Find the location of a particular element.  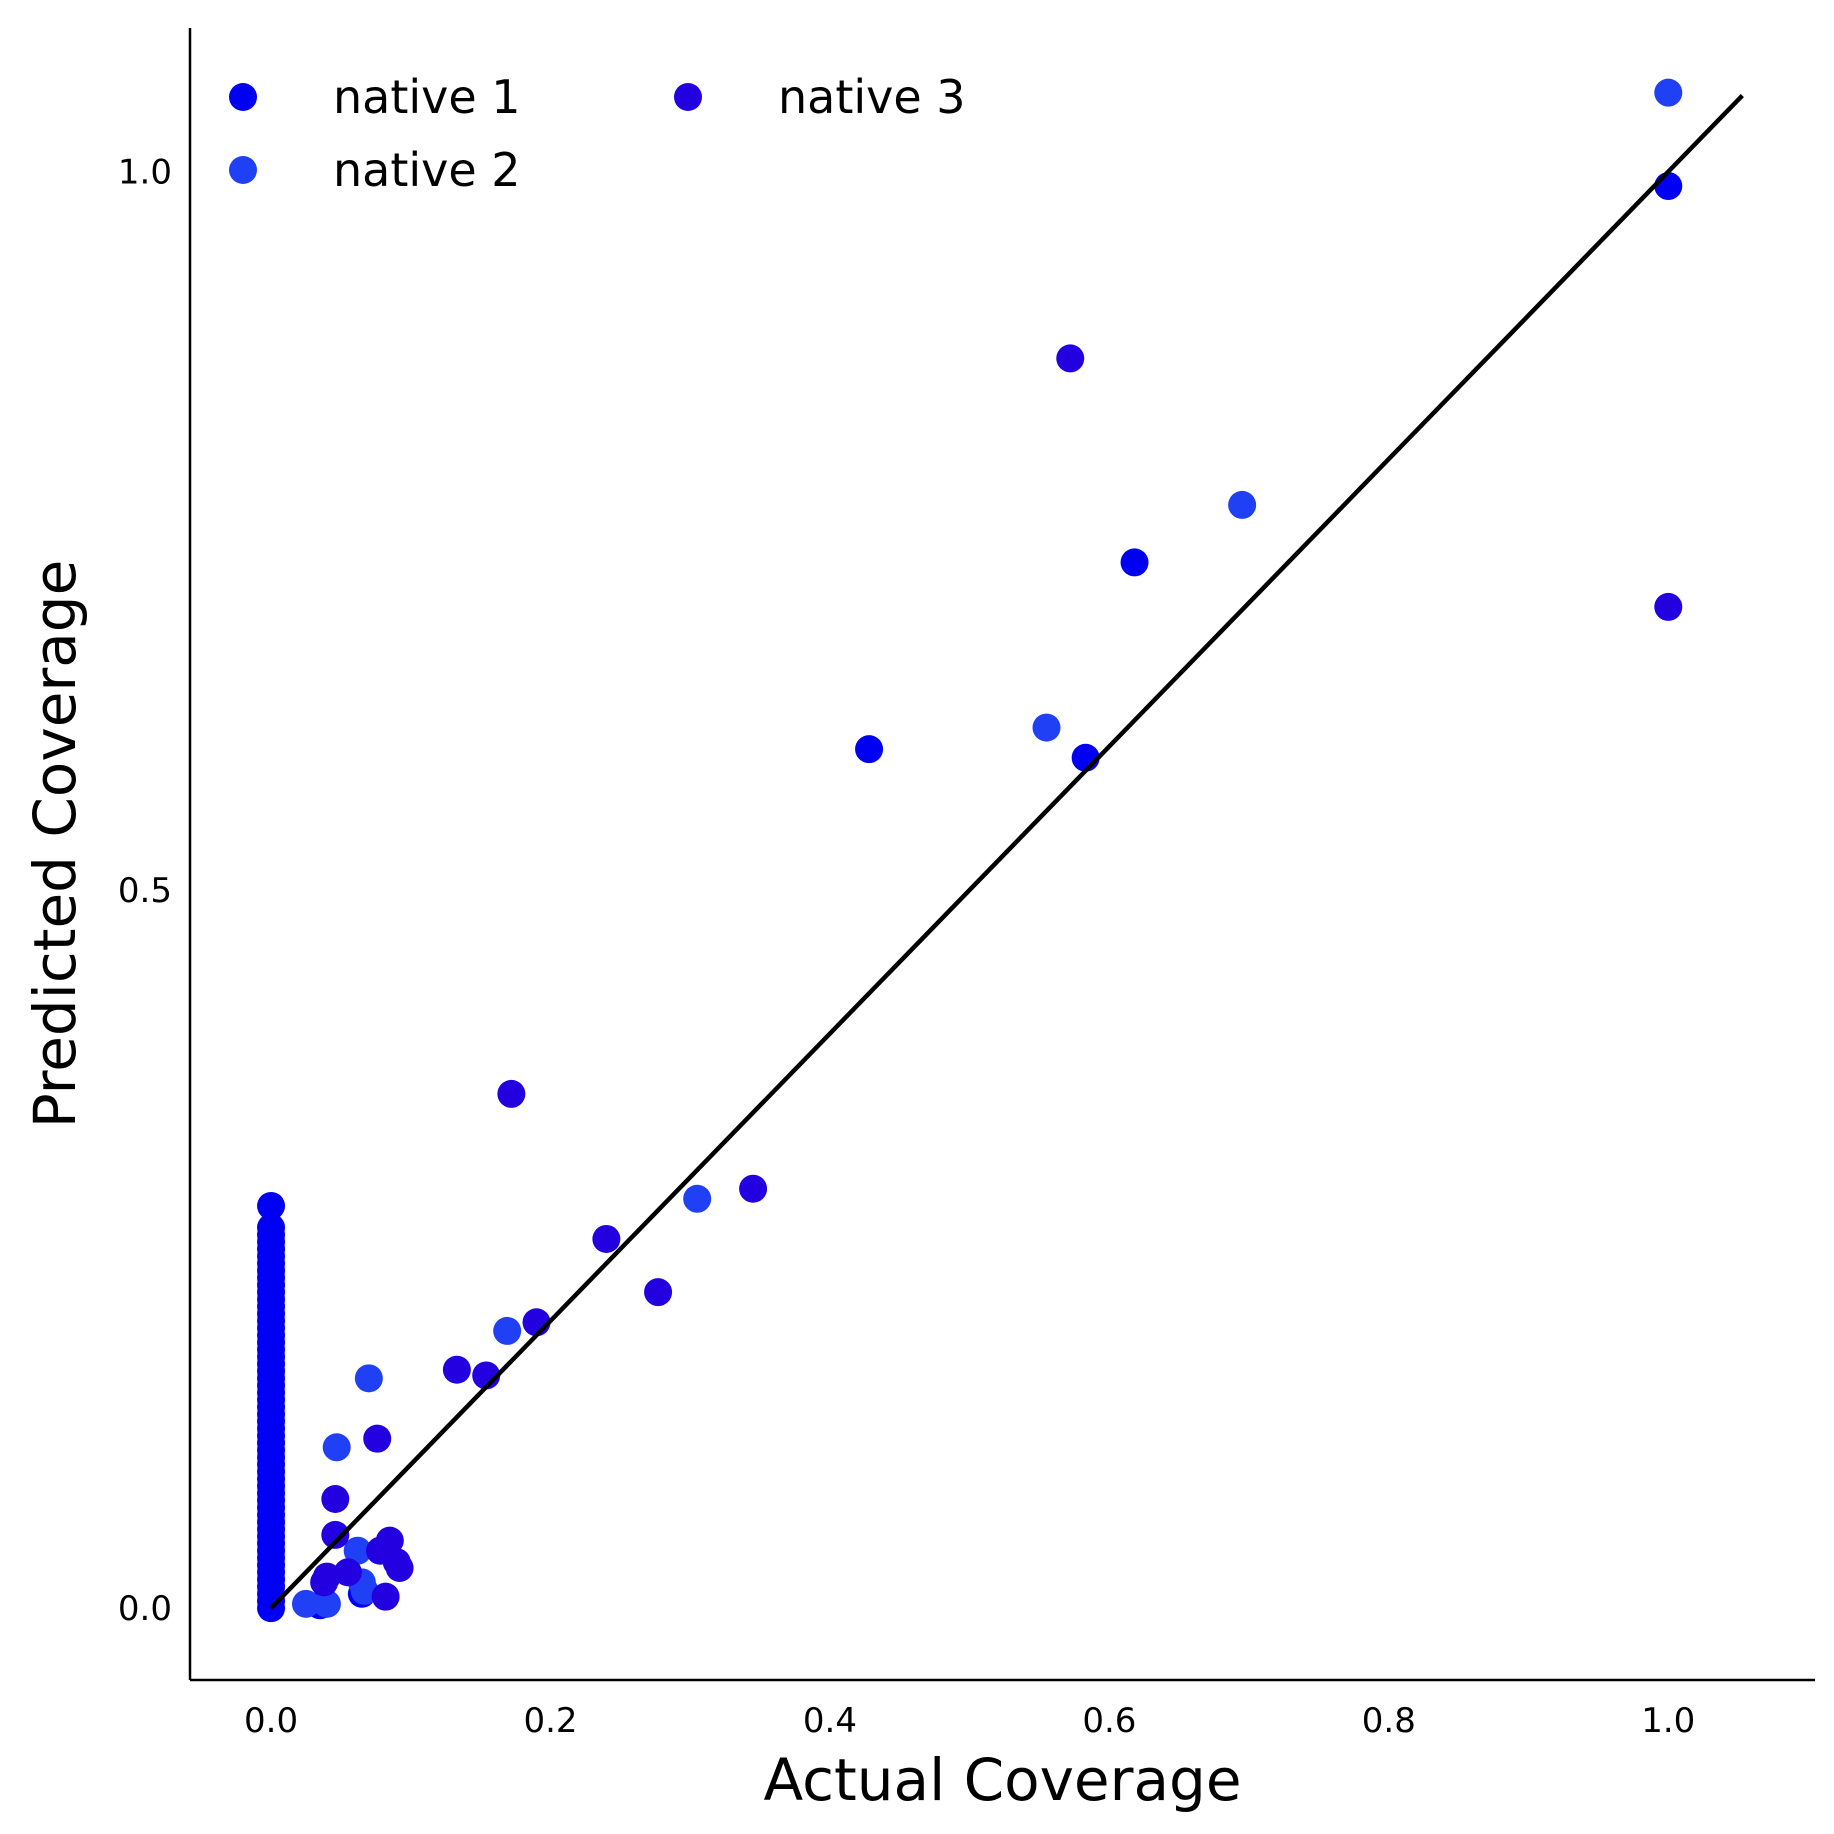

y-tick-label: 0.0 is located at coordinates (145, 1609).